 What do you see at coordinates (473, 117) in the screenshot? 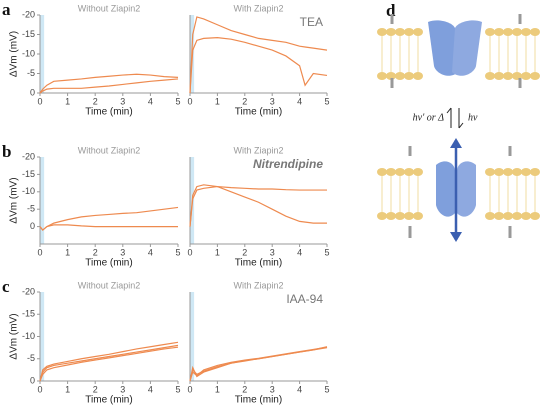
I see `transition-label: hν` at bounding box center [473, 117].